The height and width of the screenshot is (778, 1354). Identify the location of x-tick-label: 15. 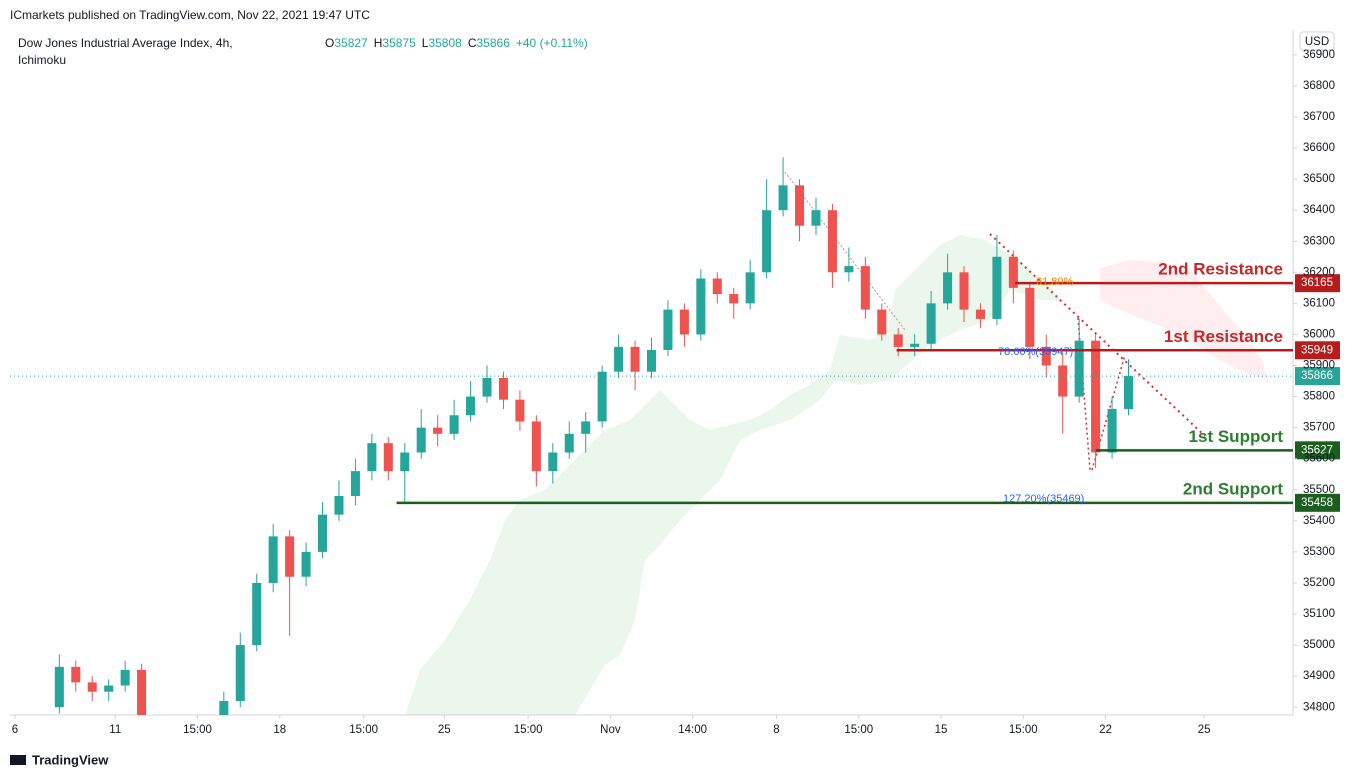
(941, 730).